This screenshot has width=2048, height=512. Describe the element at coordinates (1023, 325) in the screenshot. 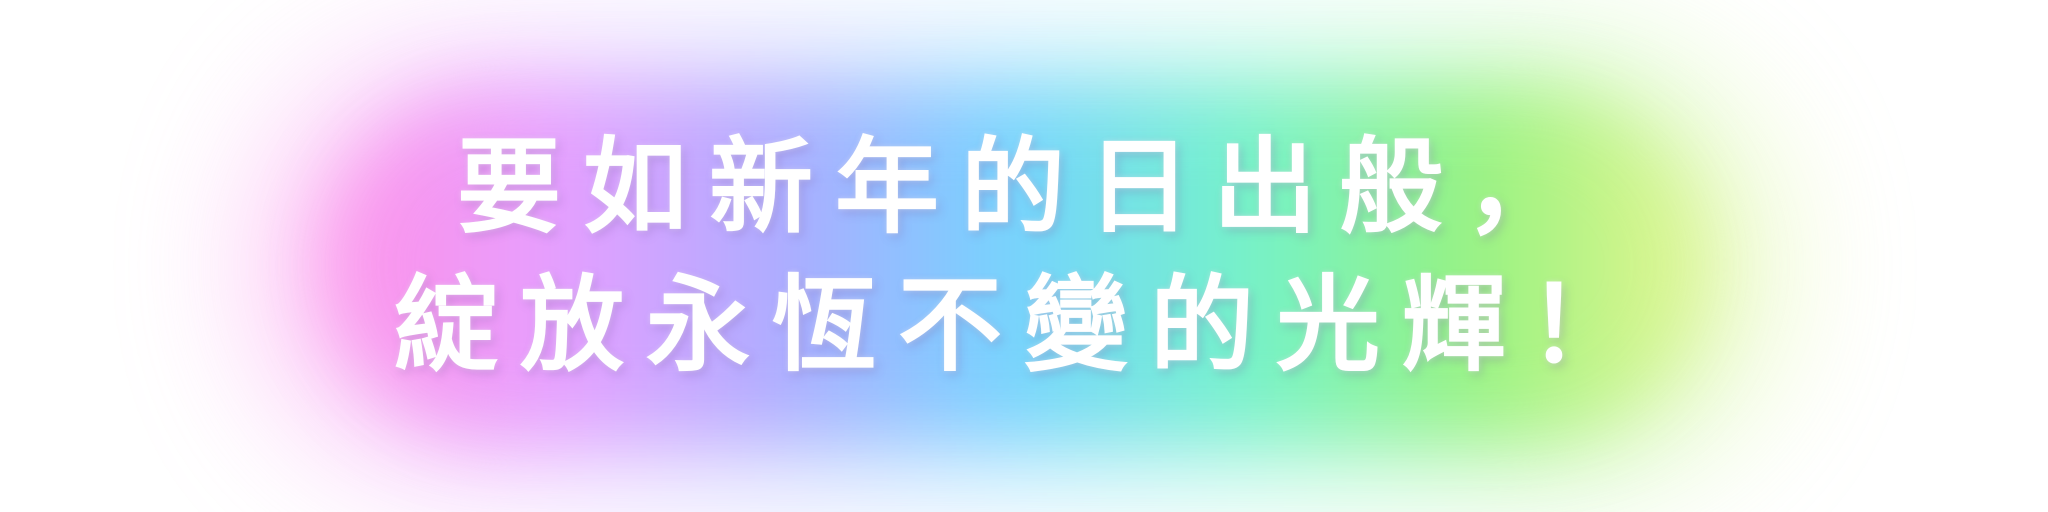

I see `headline-line-2: 綻放永恆不變的光輝！` at that location.